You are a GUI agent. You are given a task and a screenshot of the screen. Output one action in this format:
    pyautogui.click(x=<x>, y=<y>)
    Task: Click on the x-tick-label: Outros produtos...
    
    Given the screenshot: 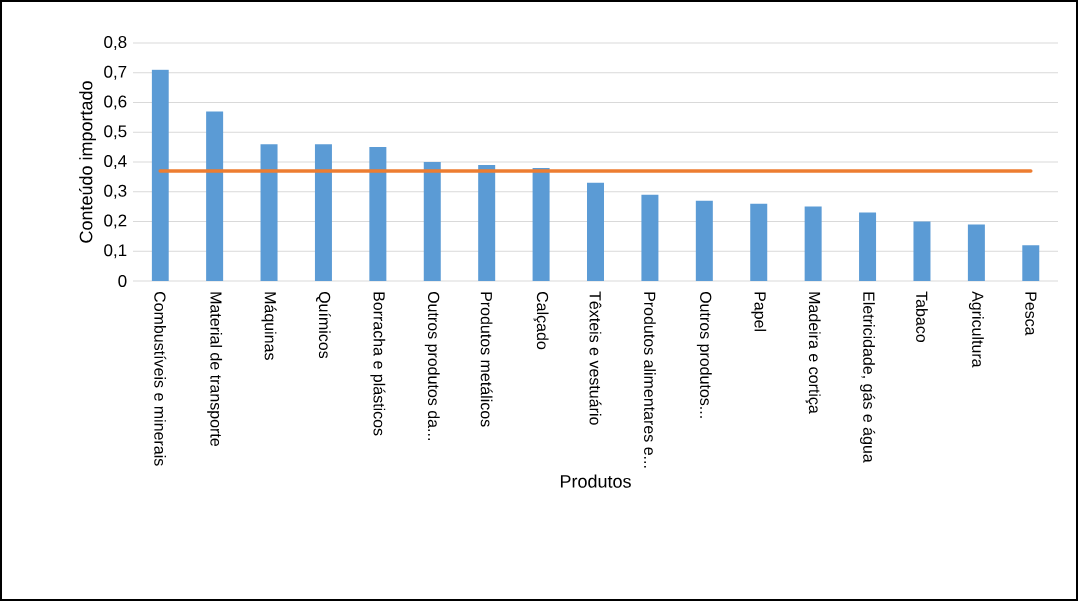 What is the action you would take?
    pyautogui.click(x=704, y=354)
    